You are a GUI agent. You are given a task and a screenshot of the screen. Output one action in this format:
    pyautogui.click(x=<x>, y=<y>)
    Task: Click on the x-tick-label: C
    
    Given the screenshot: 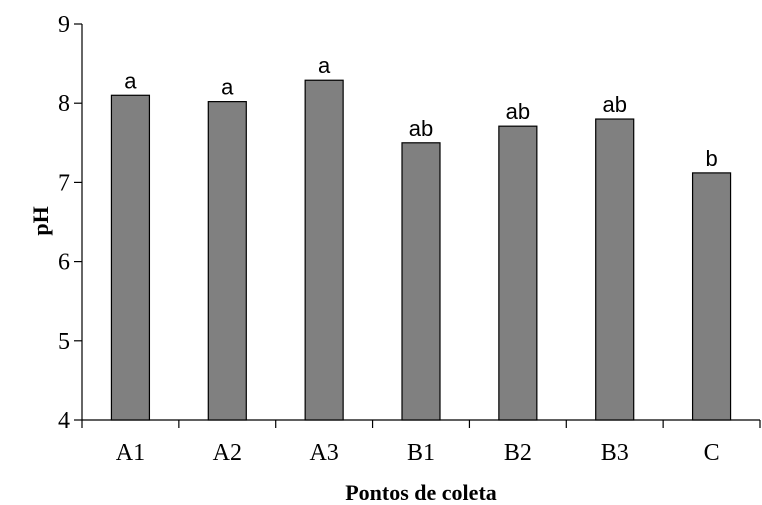 What is the action you would take?
    pyautogui.click(x=712, y=453)
    